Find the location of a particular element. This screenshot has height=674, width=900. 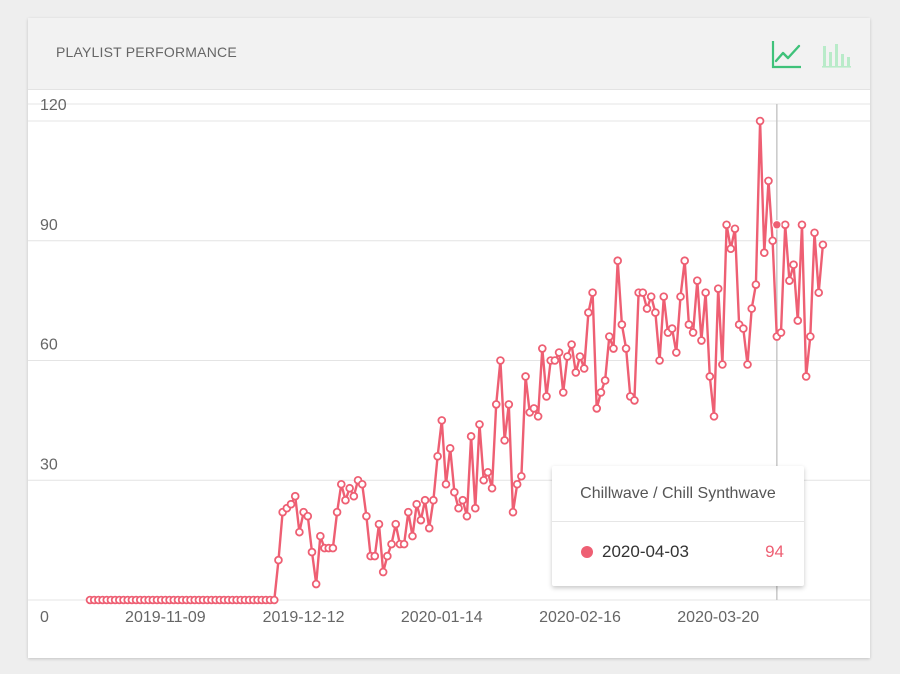

y-tick-label: 90 is located at coordinates (49, 225).